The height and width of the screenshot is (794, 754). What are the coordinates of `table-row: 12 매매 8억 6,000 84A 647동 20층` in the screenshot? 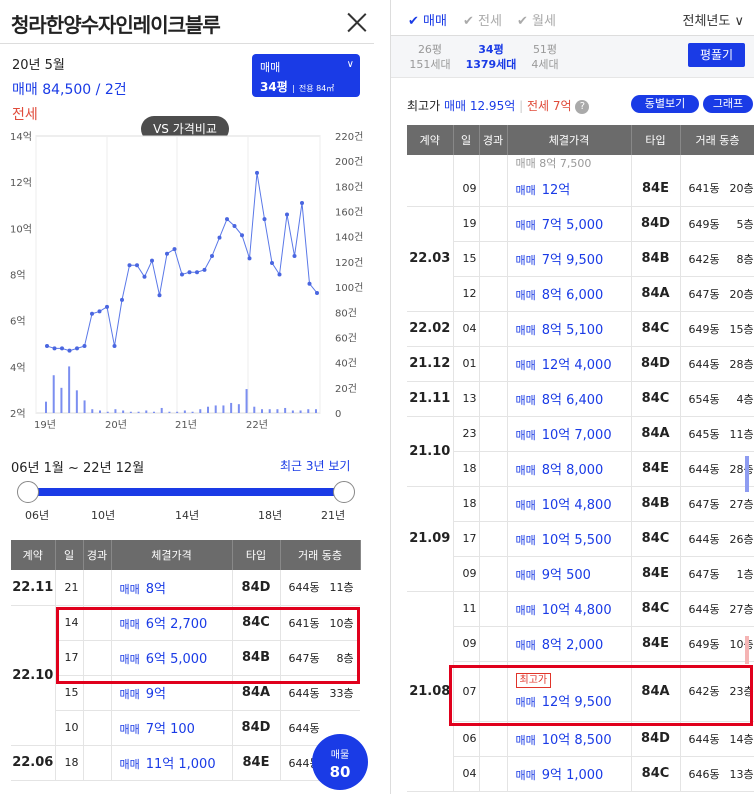 It's located at (580, 294).